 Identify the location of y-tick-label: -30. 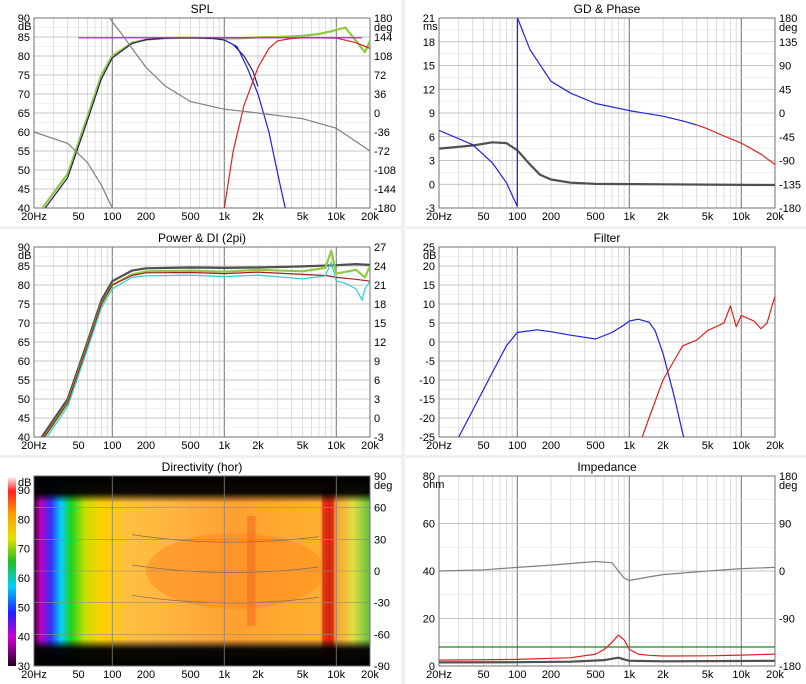
(382, 604).